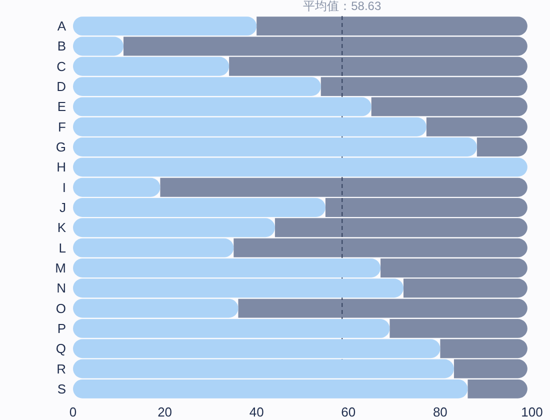  I want to click on y-tick-label: O, so click(61, 308).